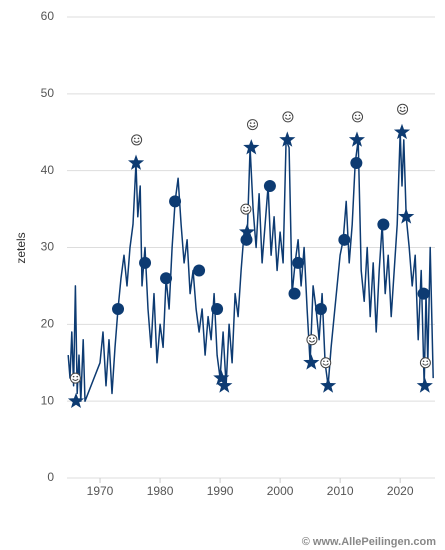 The height and width of the screenshot is (550, 445). What do you see at coordinates (100, 491) in the screenshot?
I see `x-tick-label: 1970` at bounding box center [100, 491].